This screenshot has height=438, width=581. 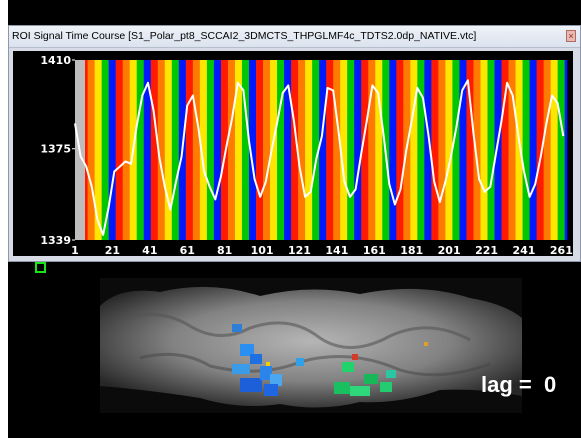 What do you see at coordinates (75, 250) in the screenshot?
I see `x-tick-label: 1` at bounding box center [75, 250].